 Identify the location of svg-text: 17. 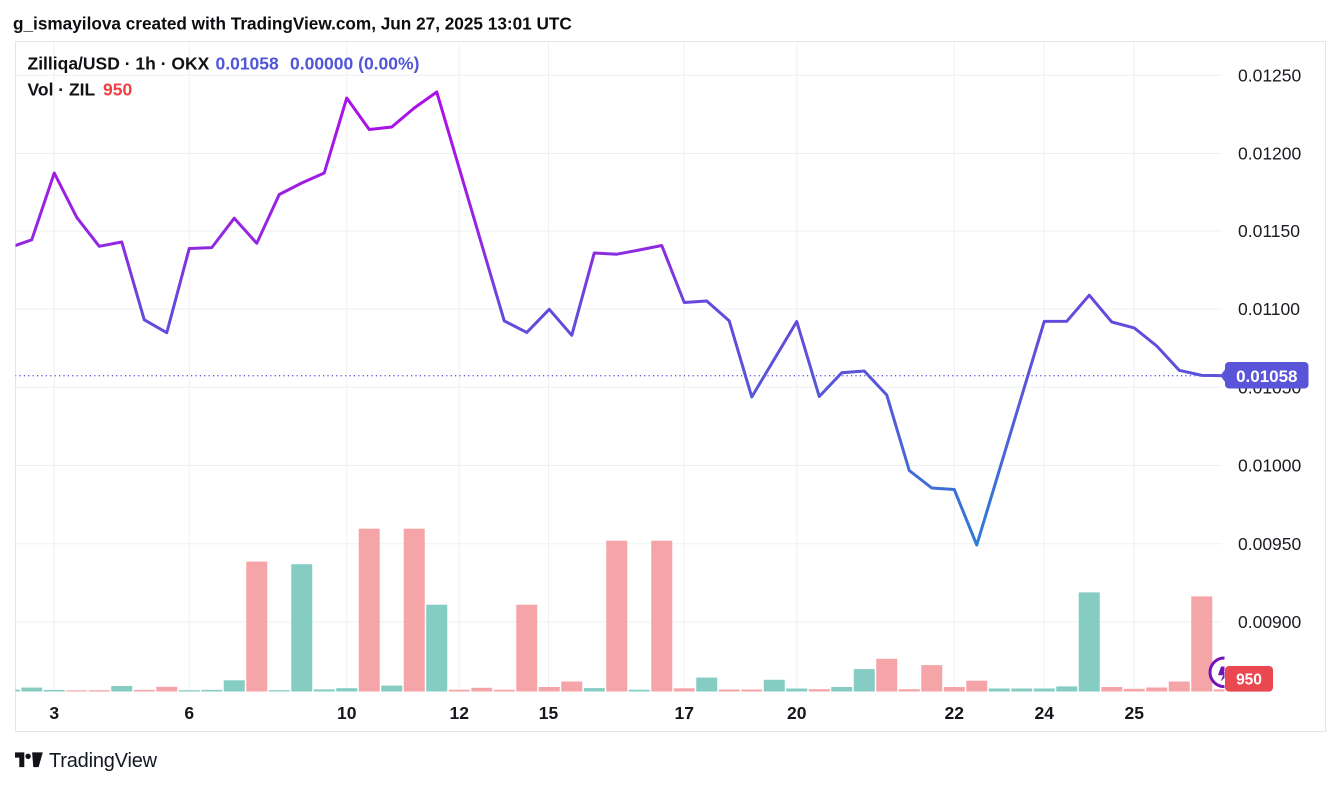
(684, 713).